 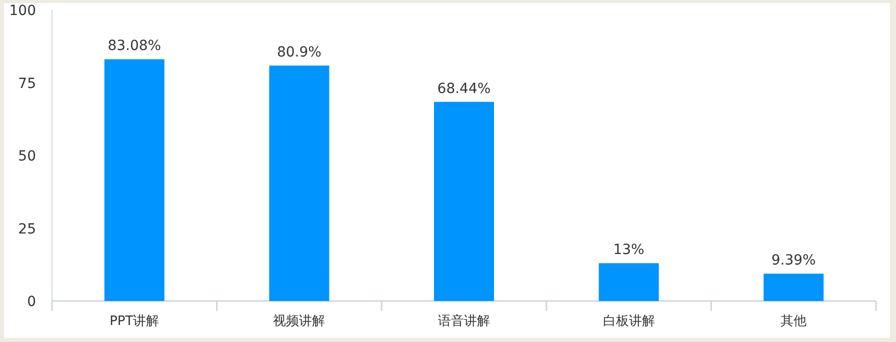 I want to click on x-tick-label: 白板讲解, so click(x=628, y=321).